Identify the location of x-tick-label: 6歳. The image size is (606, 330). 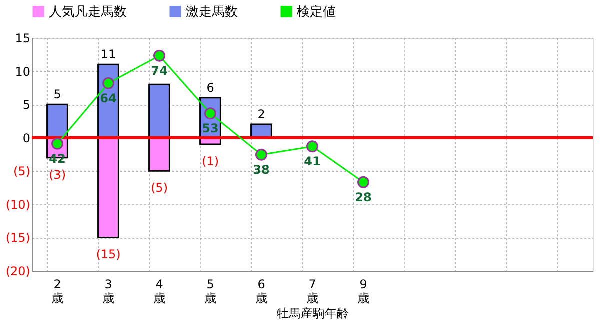
(262, 292).